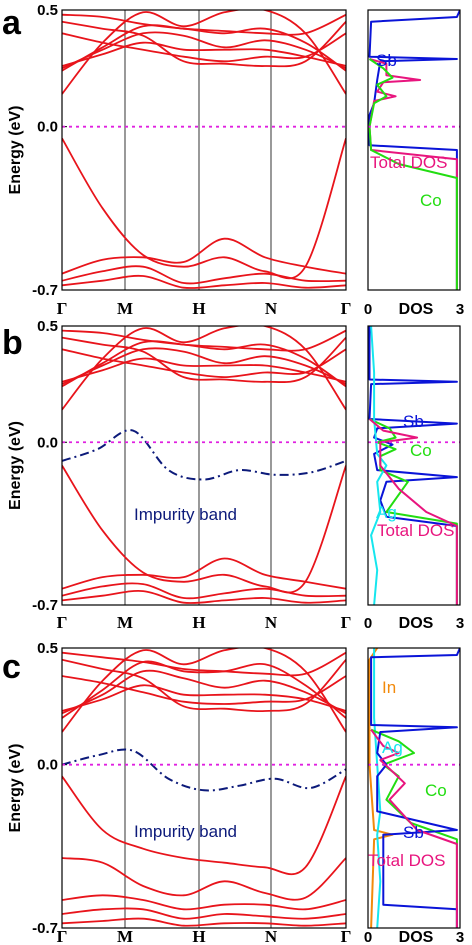  Describe the element at coordinates (381, 788) in the screenshot. I see `dos-curve-in` at that location.